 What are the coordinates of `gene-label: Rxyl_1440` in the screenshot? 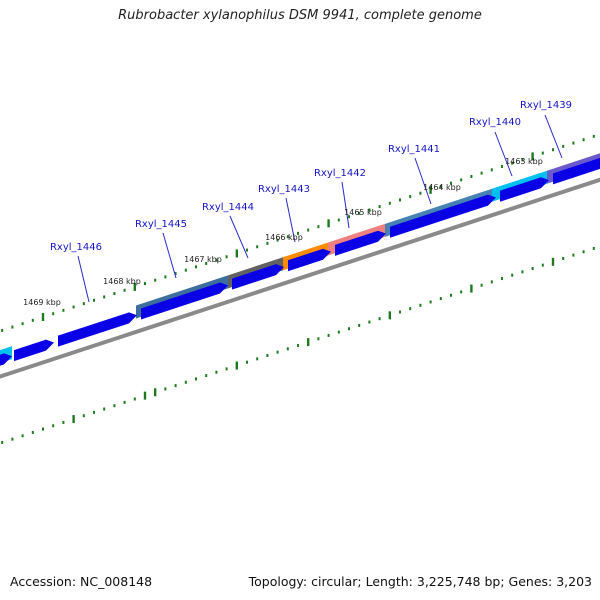 It's located at (495, 122).